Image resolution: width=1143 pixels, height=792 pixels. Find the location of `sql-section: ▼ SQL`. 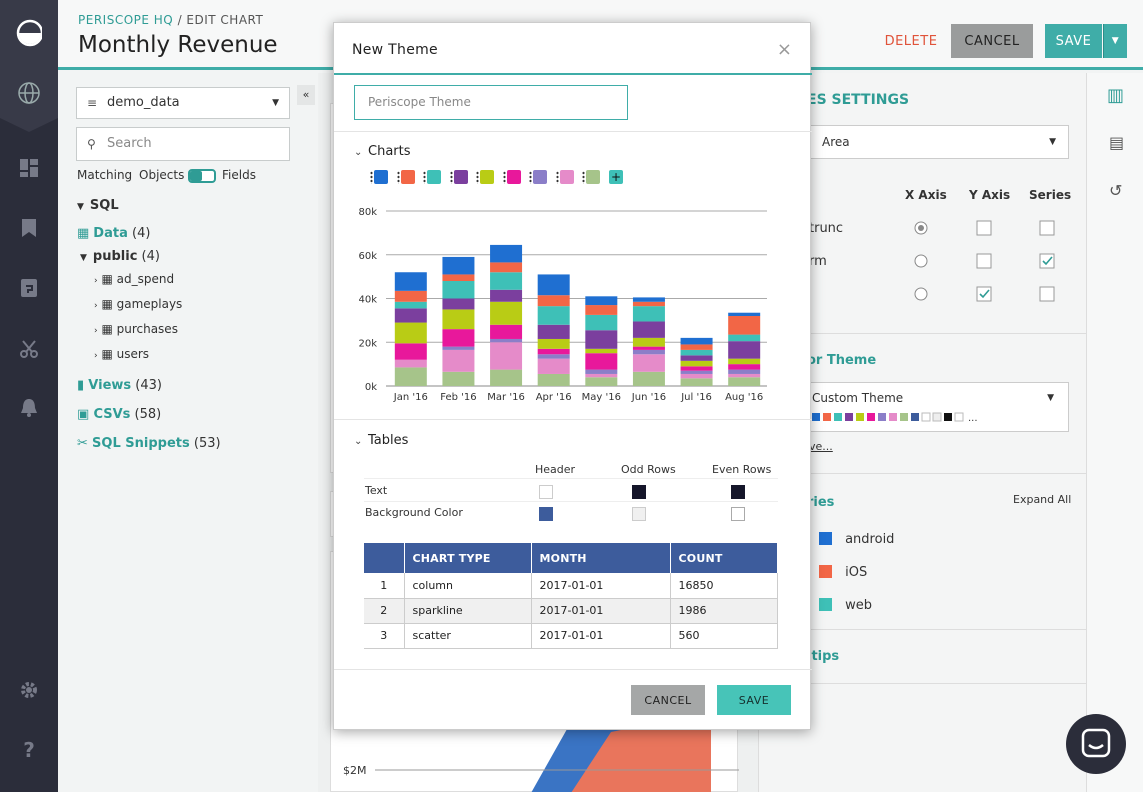

sql-section: ▼ SQL is located at coordinates (98, 205).